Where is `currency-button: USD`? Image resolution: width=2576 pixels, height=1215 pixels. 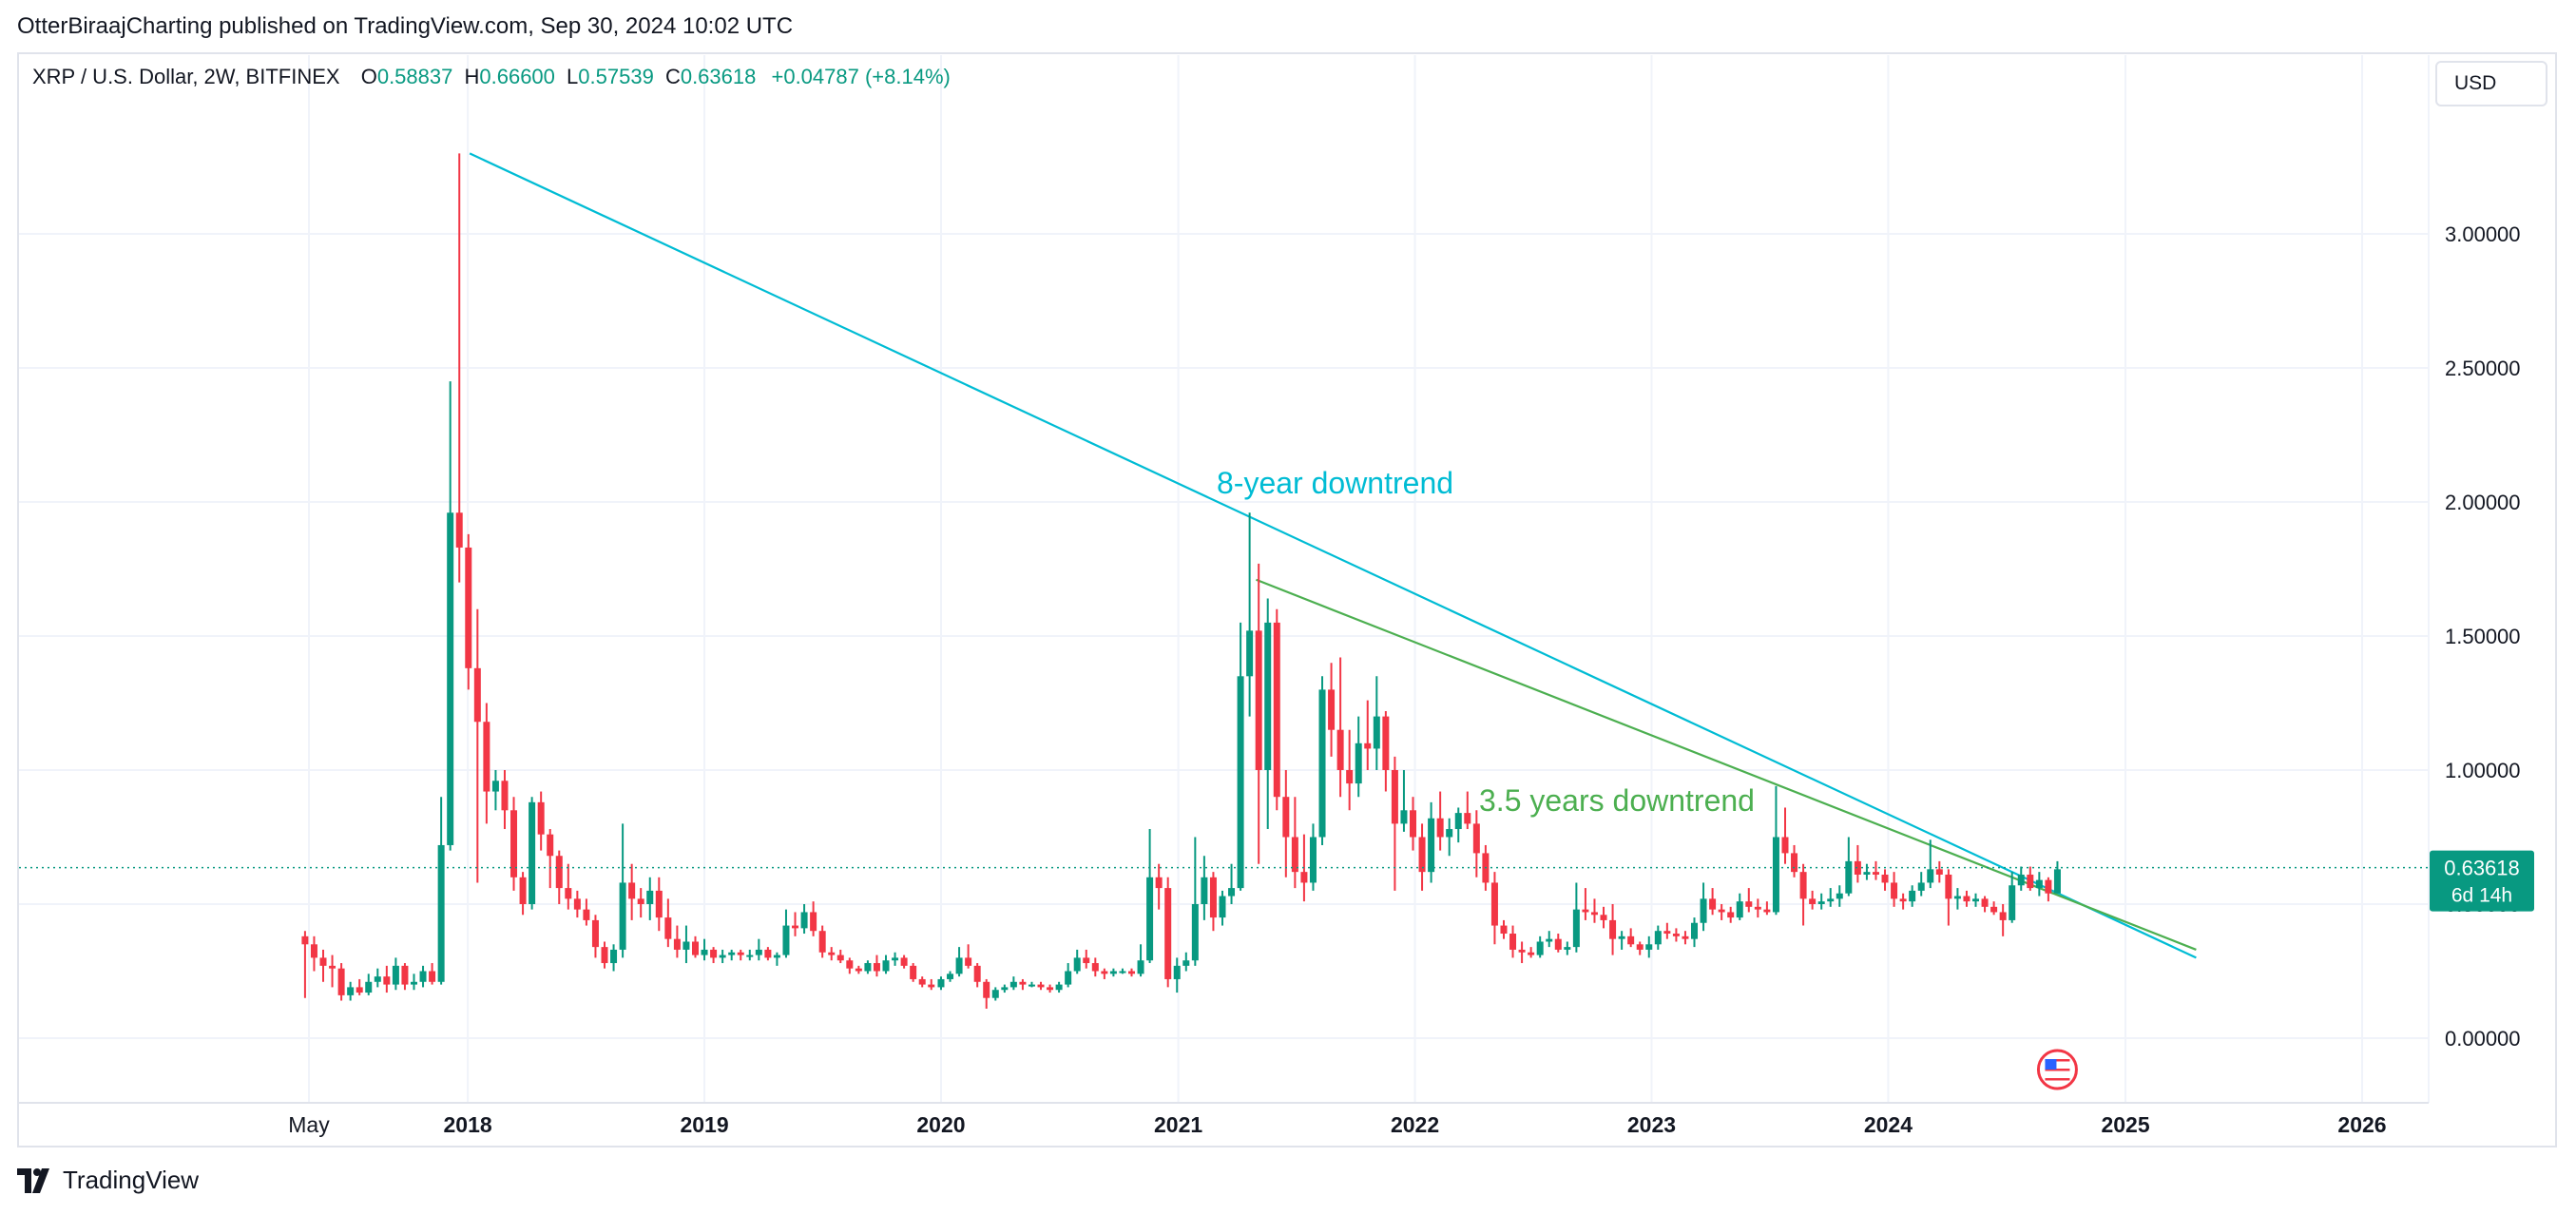
currency-button: USD is located at coordinates (2491, 83).